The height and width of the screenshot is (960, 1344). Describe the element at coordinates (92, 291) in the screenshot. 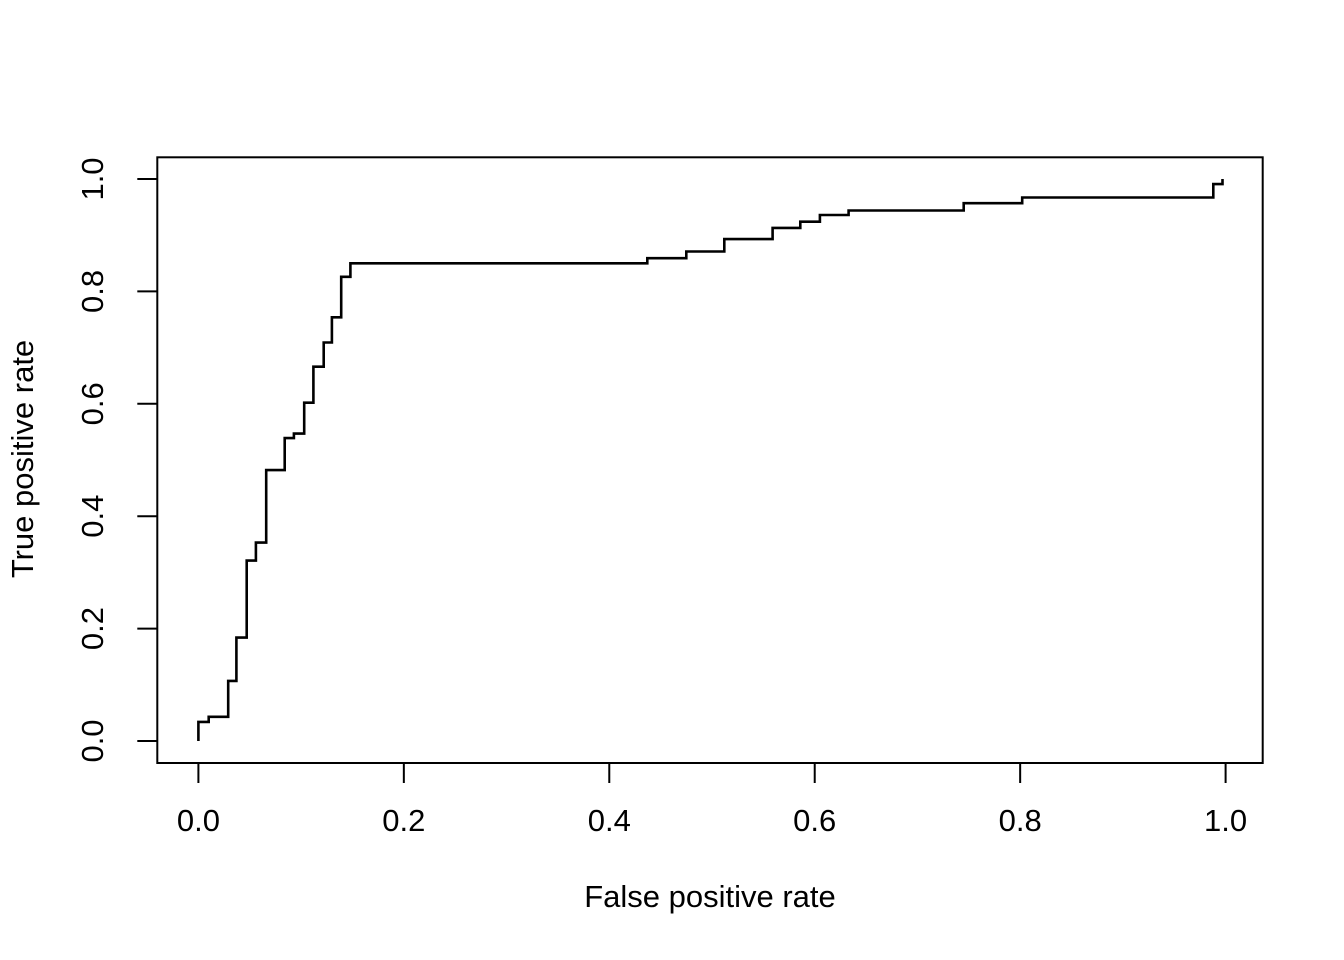

I see `y-tick-label: 0.8` at that location.